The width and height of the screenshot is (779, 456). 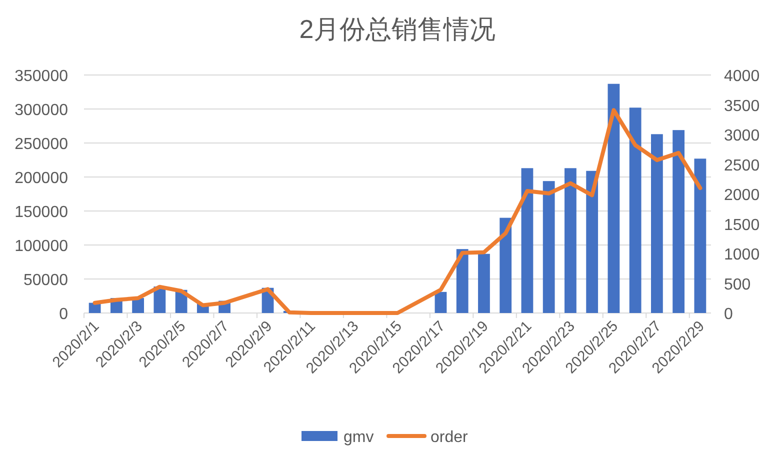 What do you see at coordinates (41, 178) in the screenshot?
I see `y-tick-label: 200000` at bounding box center [41, 178].